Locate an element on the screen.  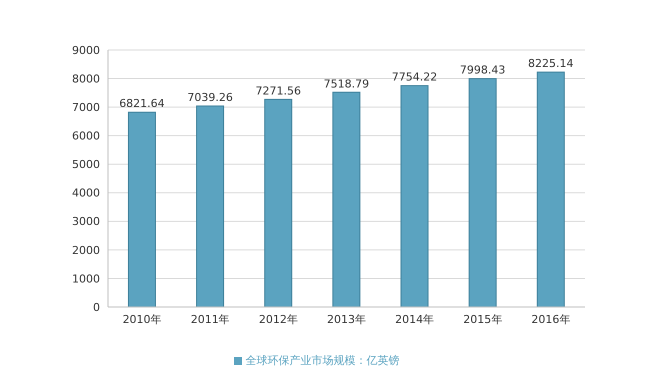
data-label: 7998.43 is located at coordinates (483, 70).